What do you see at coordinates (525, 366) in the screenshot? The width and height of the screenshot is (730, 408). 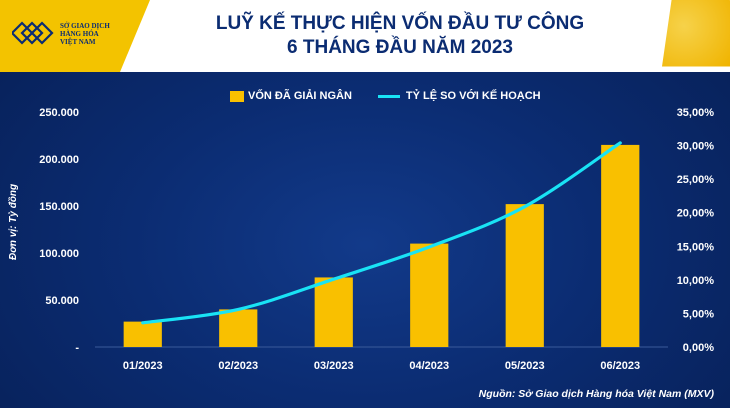 I see `x-tick-label: 05/2023` at bounding box center [525, 366].